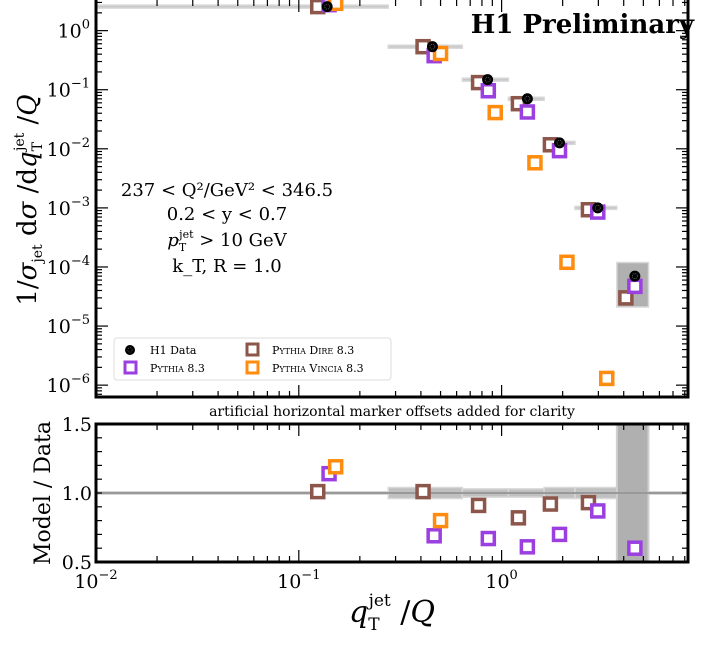 This screenshot has width=701, height=658. I want to click on ratio-y-tick-label: 1.0, so click(77, 494).